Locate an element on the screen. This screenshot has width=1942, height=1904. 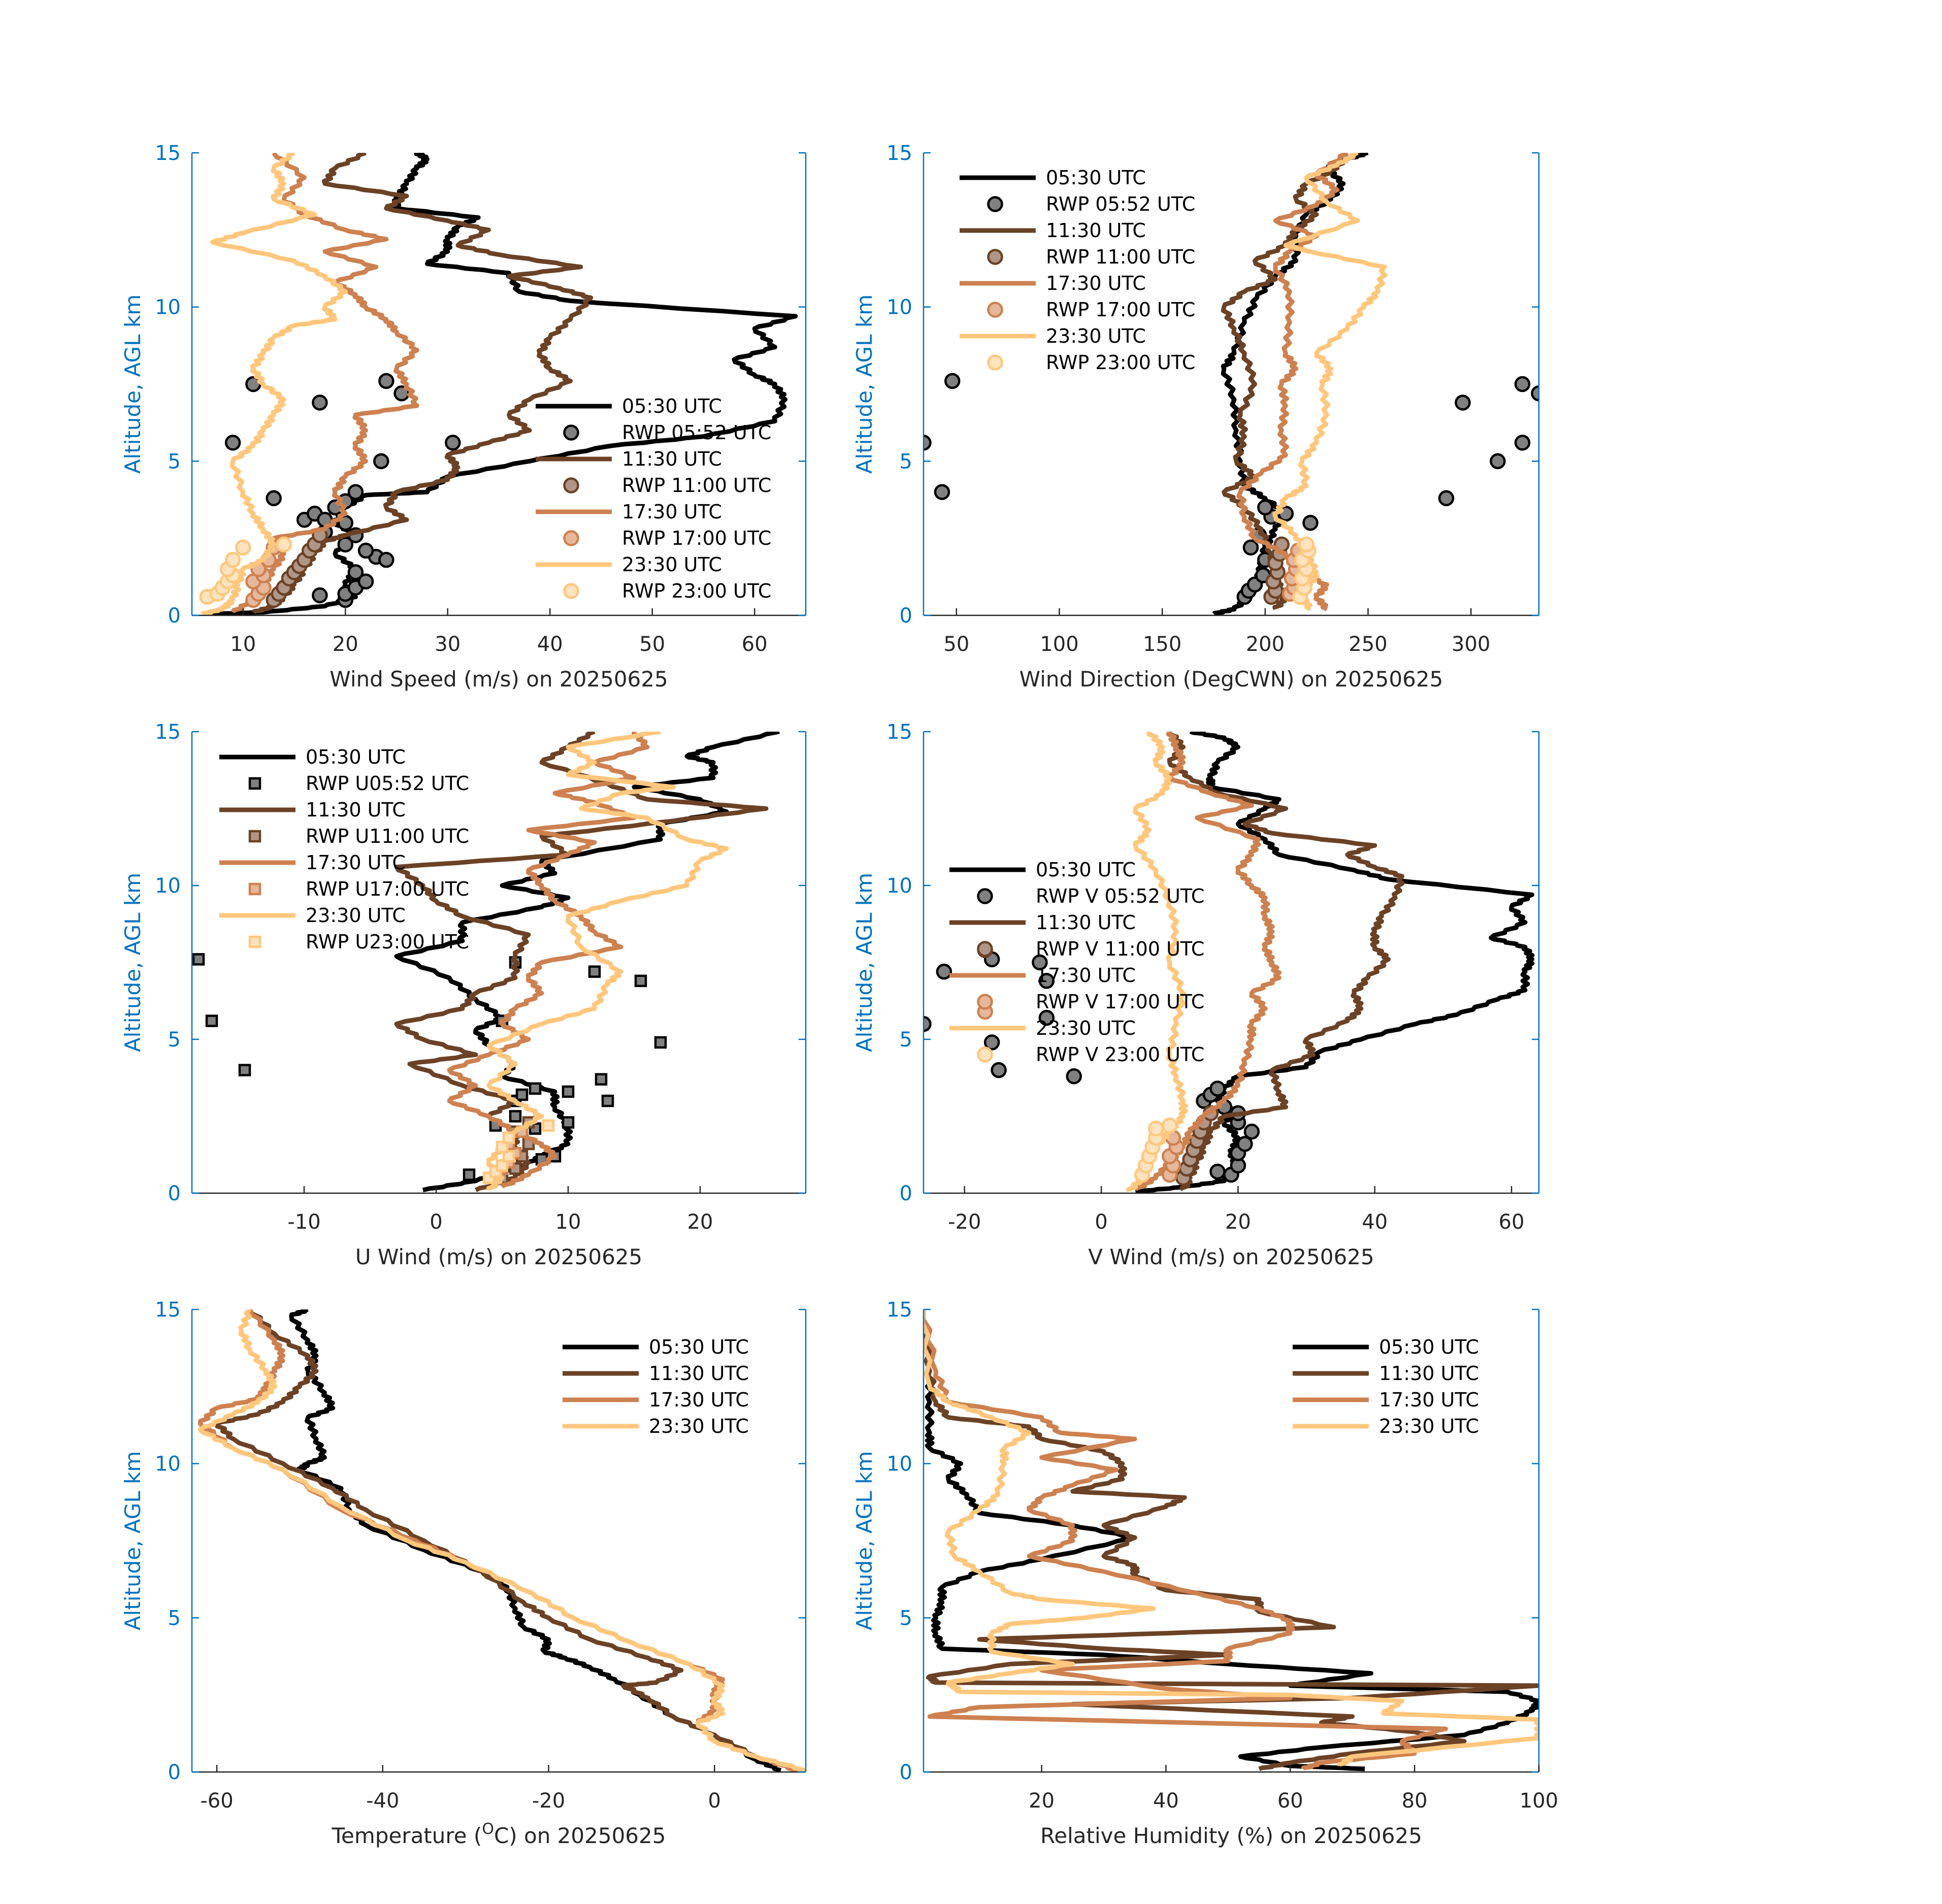
legend-item: RWP V 23:00 UTC is located at coordinates (1090, 1054).